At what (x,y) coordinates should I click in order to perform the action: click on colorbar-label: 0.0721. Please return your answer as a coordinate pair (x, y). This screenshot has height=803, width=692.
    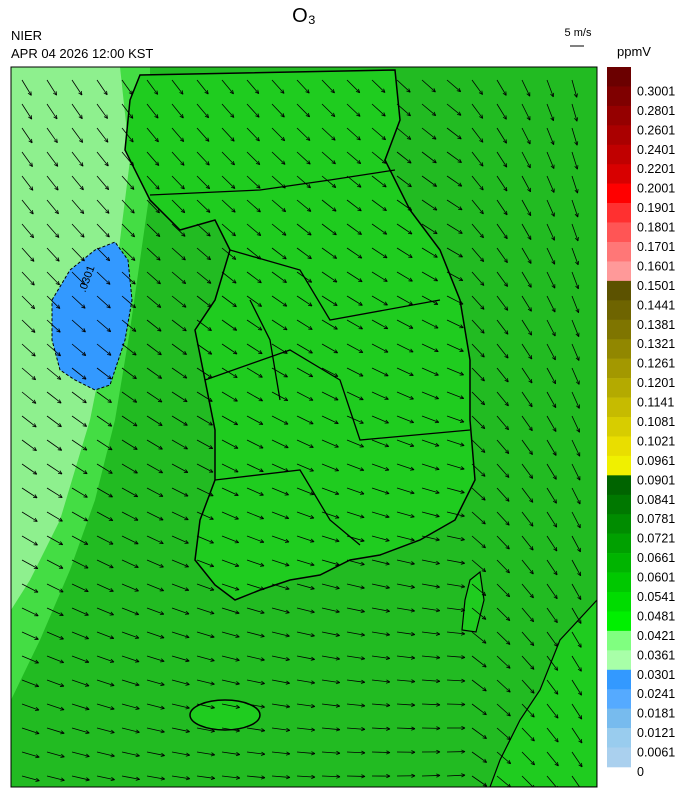
    Looking at the image, I should click on (656, 539).